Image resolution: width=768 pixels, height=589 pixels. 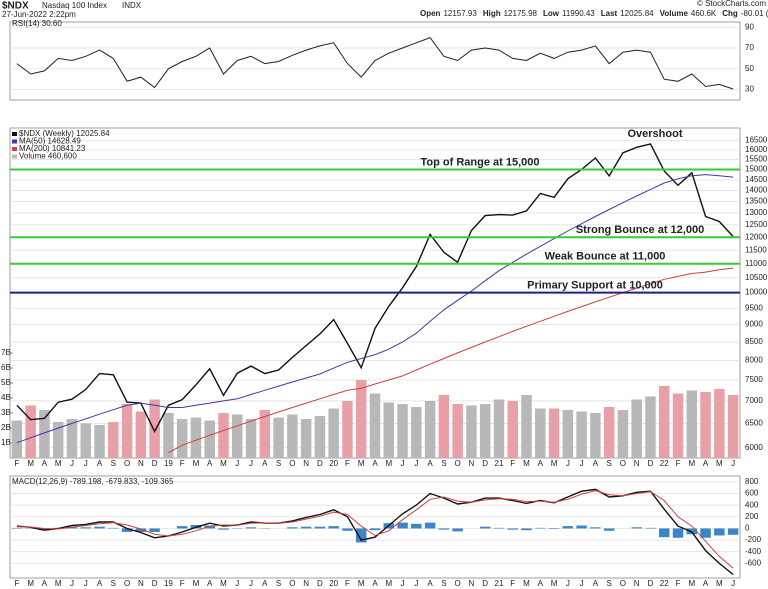 I want to click on rsi-line, so click(x=375, y=63).